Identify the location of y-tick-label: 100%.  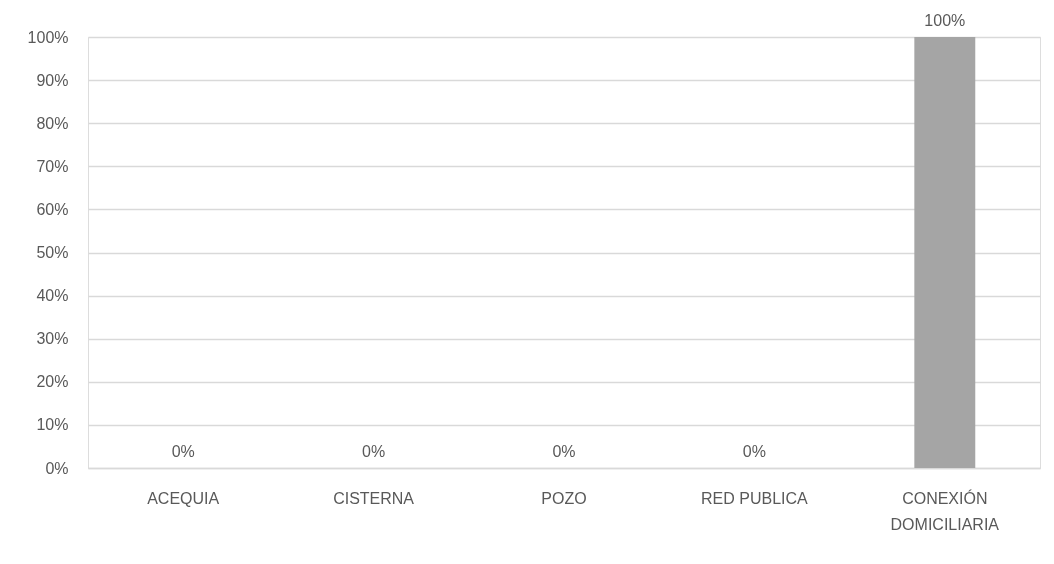
(48, 37).